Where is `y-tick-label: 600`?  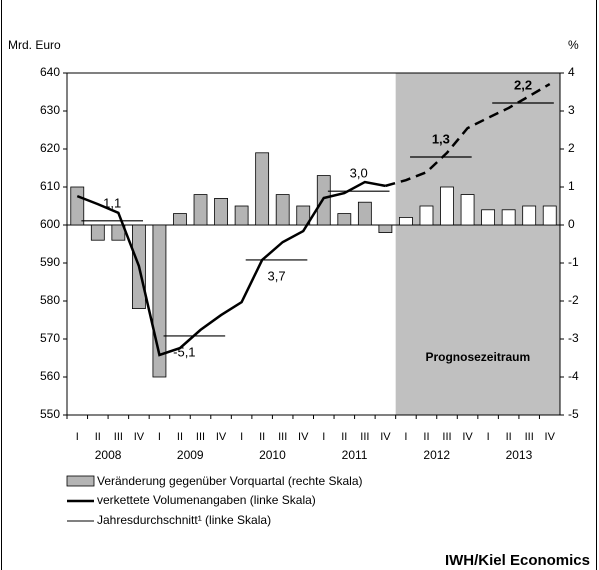 y-tick-label: 600 is located at coordinates (50, 224).